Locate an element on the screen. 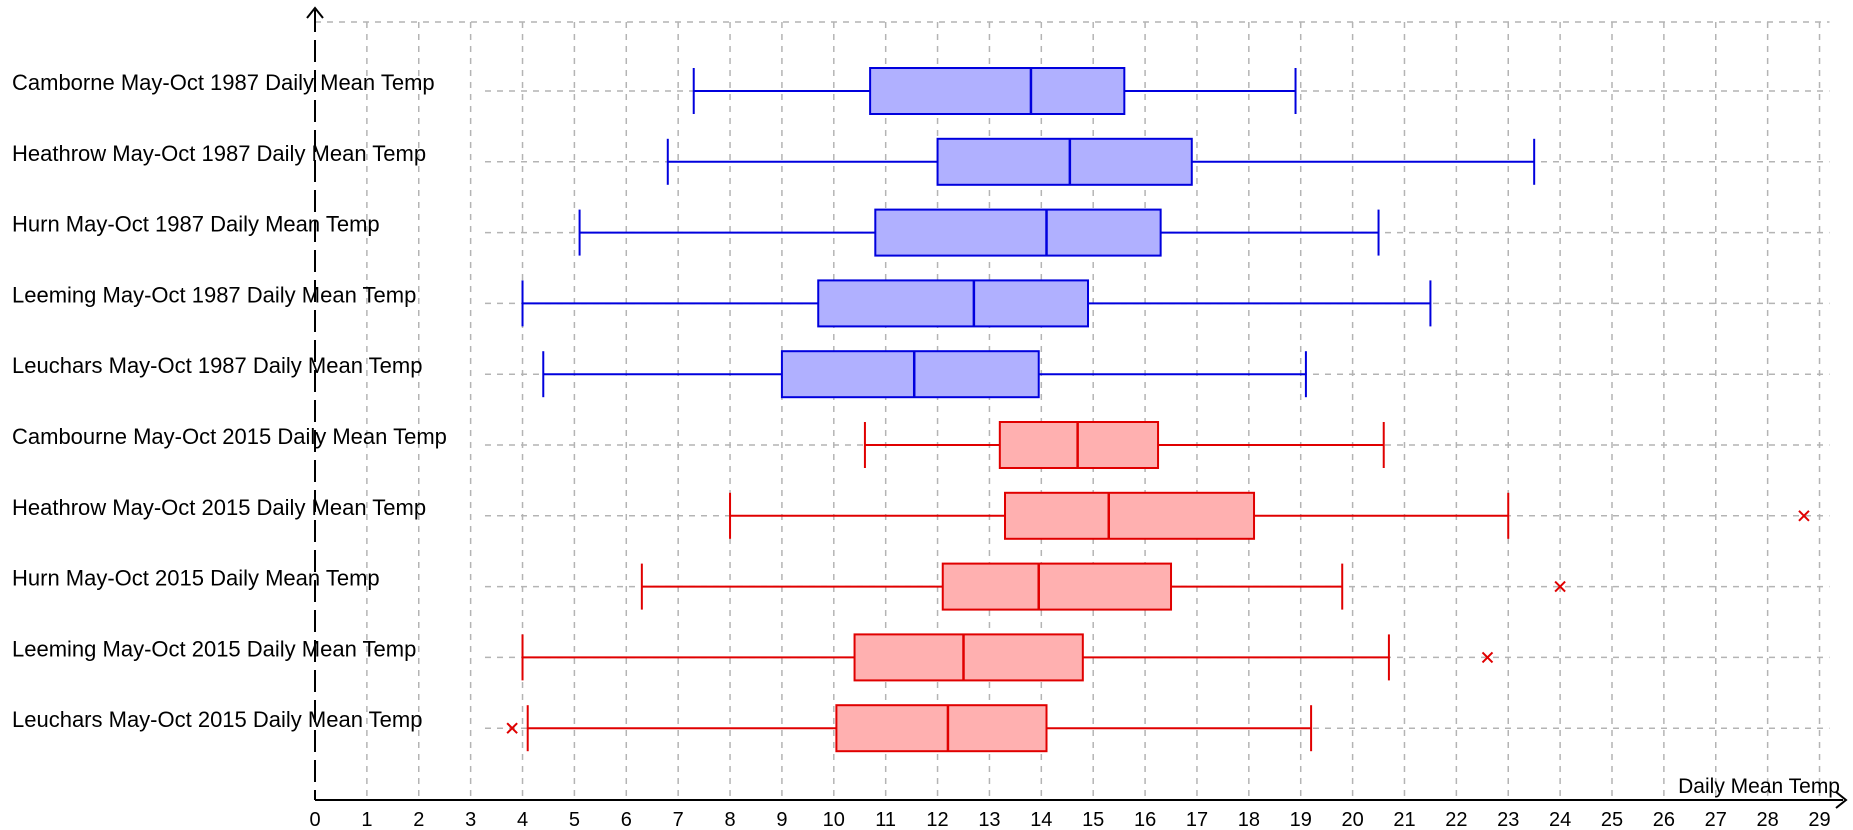  x-tick-label: 14 is located at coordinates (1041, 819).